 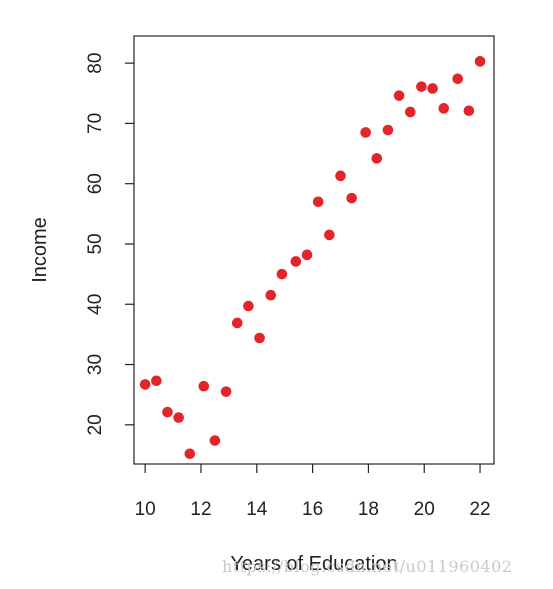 What do you see at coordinates (145, 509) in the screenshot?
I see `x-tick-label: 10` at bounding box center [145, 509].